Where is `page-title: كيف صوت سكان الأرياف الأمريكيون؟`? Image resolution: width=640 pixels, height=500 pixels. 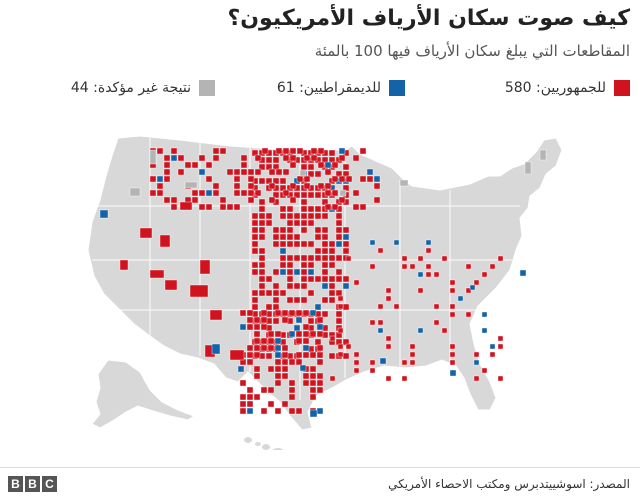
page-title: كيف صوت سكان الأرياف الأمريكيون؟ is located at coordinates (429, 18).